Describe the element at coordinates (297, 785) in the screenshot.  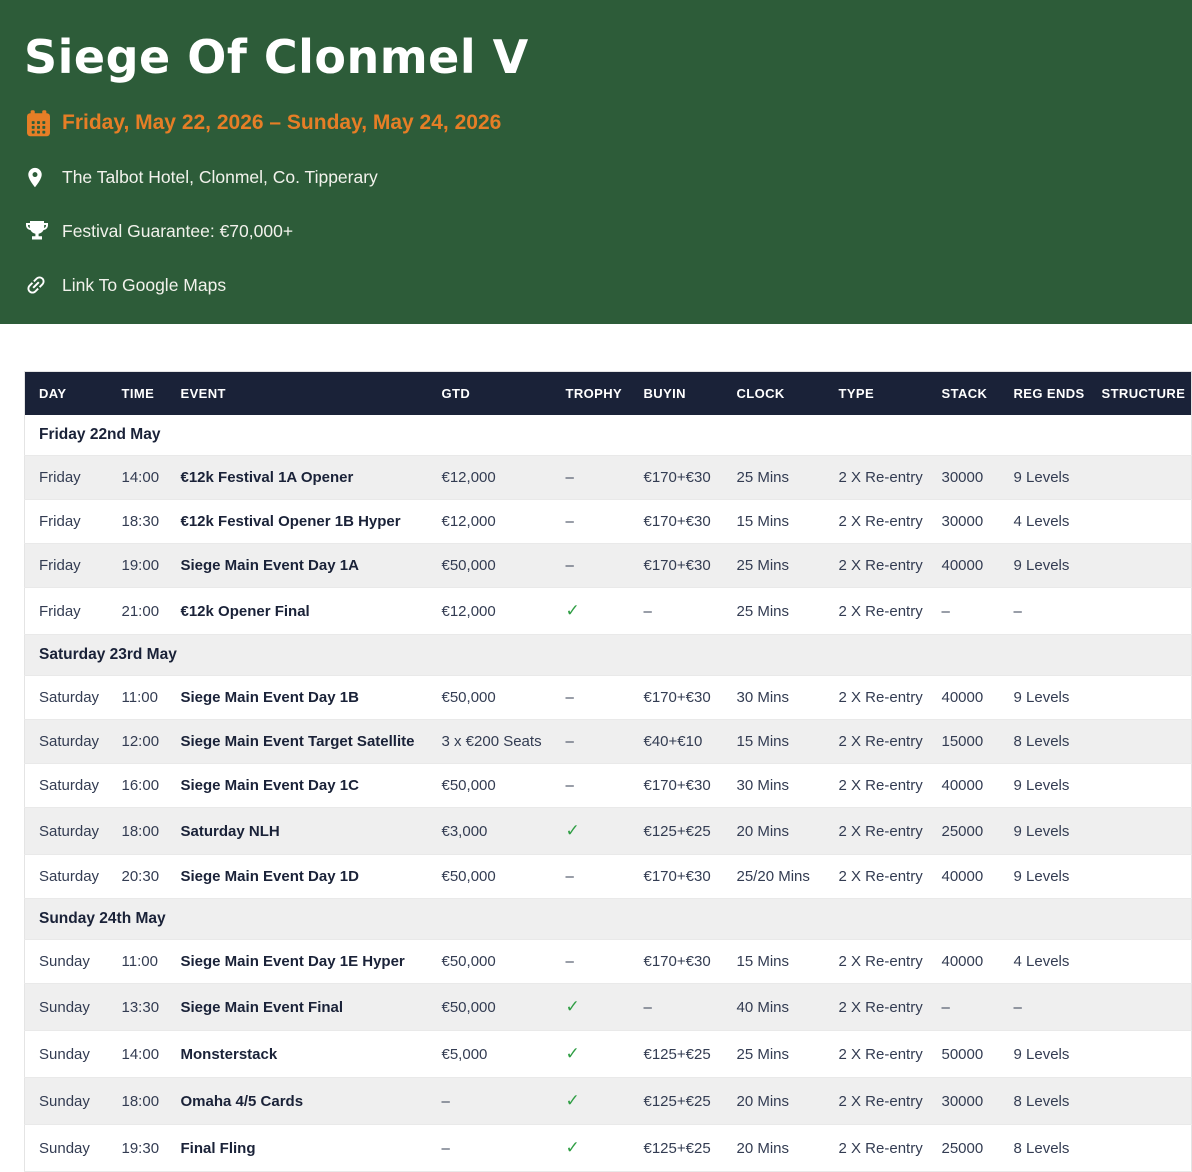
I see `cell-event: Siege Main Event Day 1C` at that location.